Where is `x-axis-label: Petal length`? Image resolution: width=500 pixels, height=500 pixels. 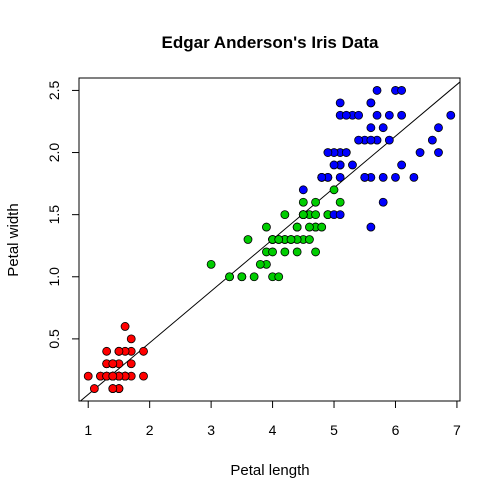 x-axis-label: Petal length is located at coordinates (269, 470).